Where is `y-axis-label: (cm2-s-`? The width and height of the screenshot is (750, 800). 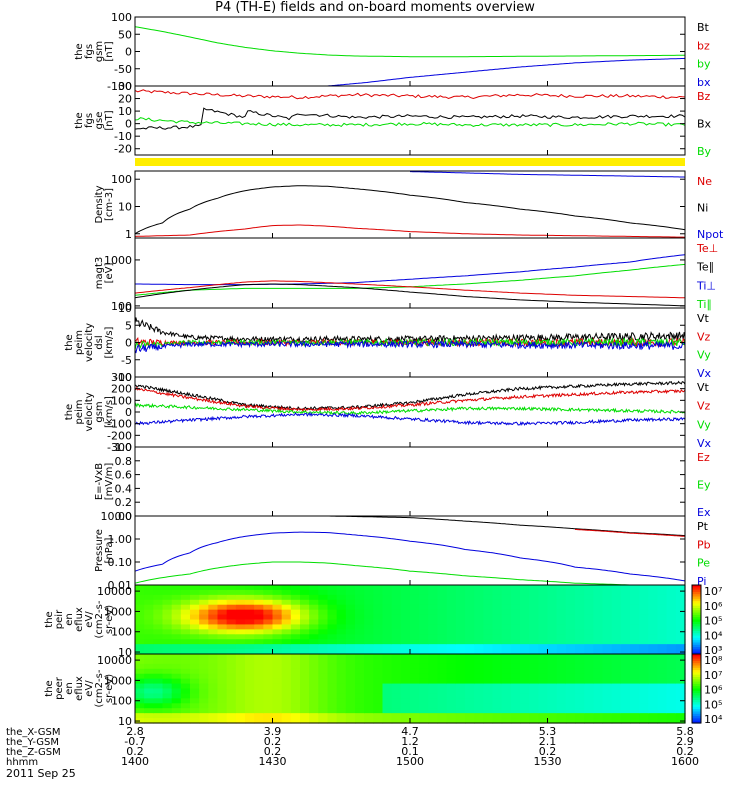 y-axis-label: (cm2-s- is located at coordinates (99, 688).